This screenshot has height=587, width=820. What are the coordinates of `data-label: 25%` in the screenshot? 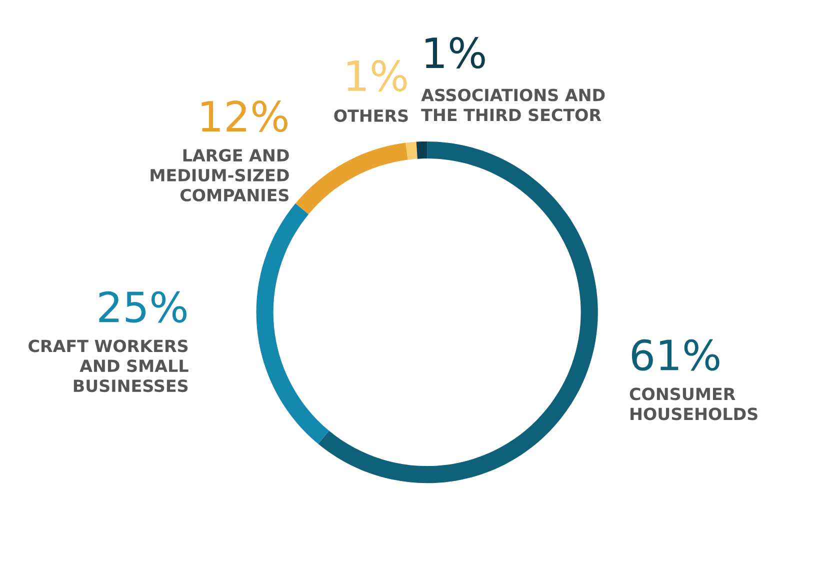 It's located at (142, 307).